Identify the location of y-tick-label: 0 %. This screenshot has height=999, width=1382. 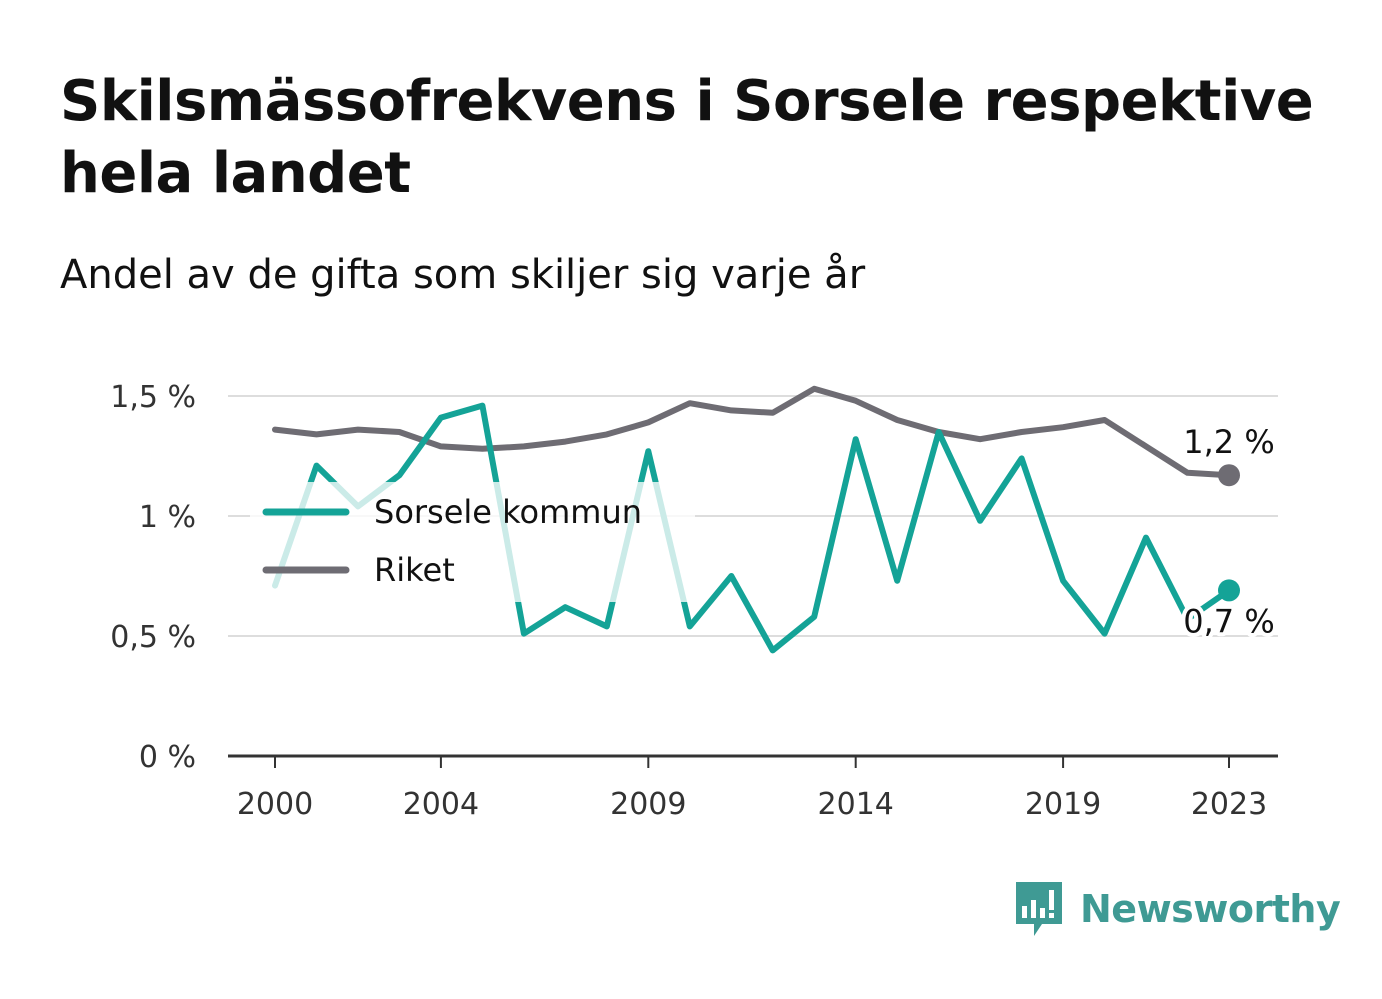
(167, 757).